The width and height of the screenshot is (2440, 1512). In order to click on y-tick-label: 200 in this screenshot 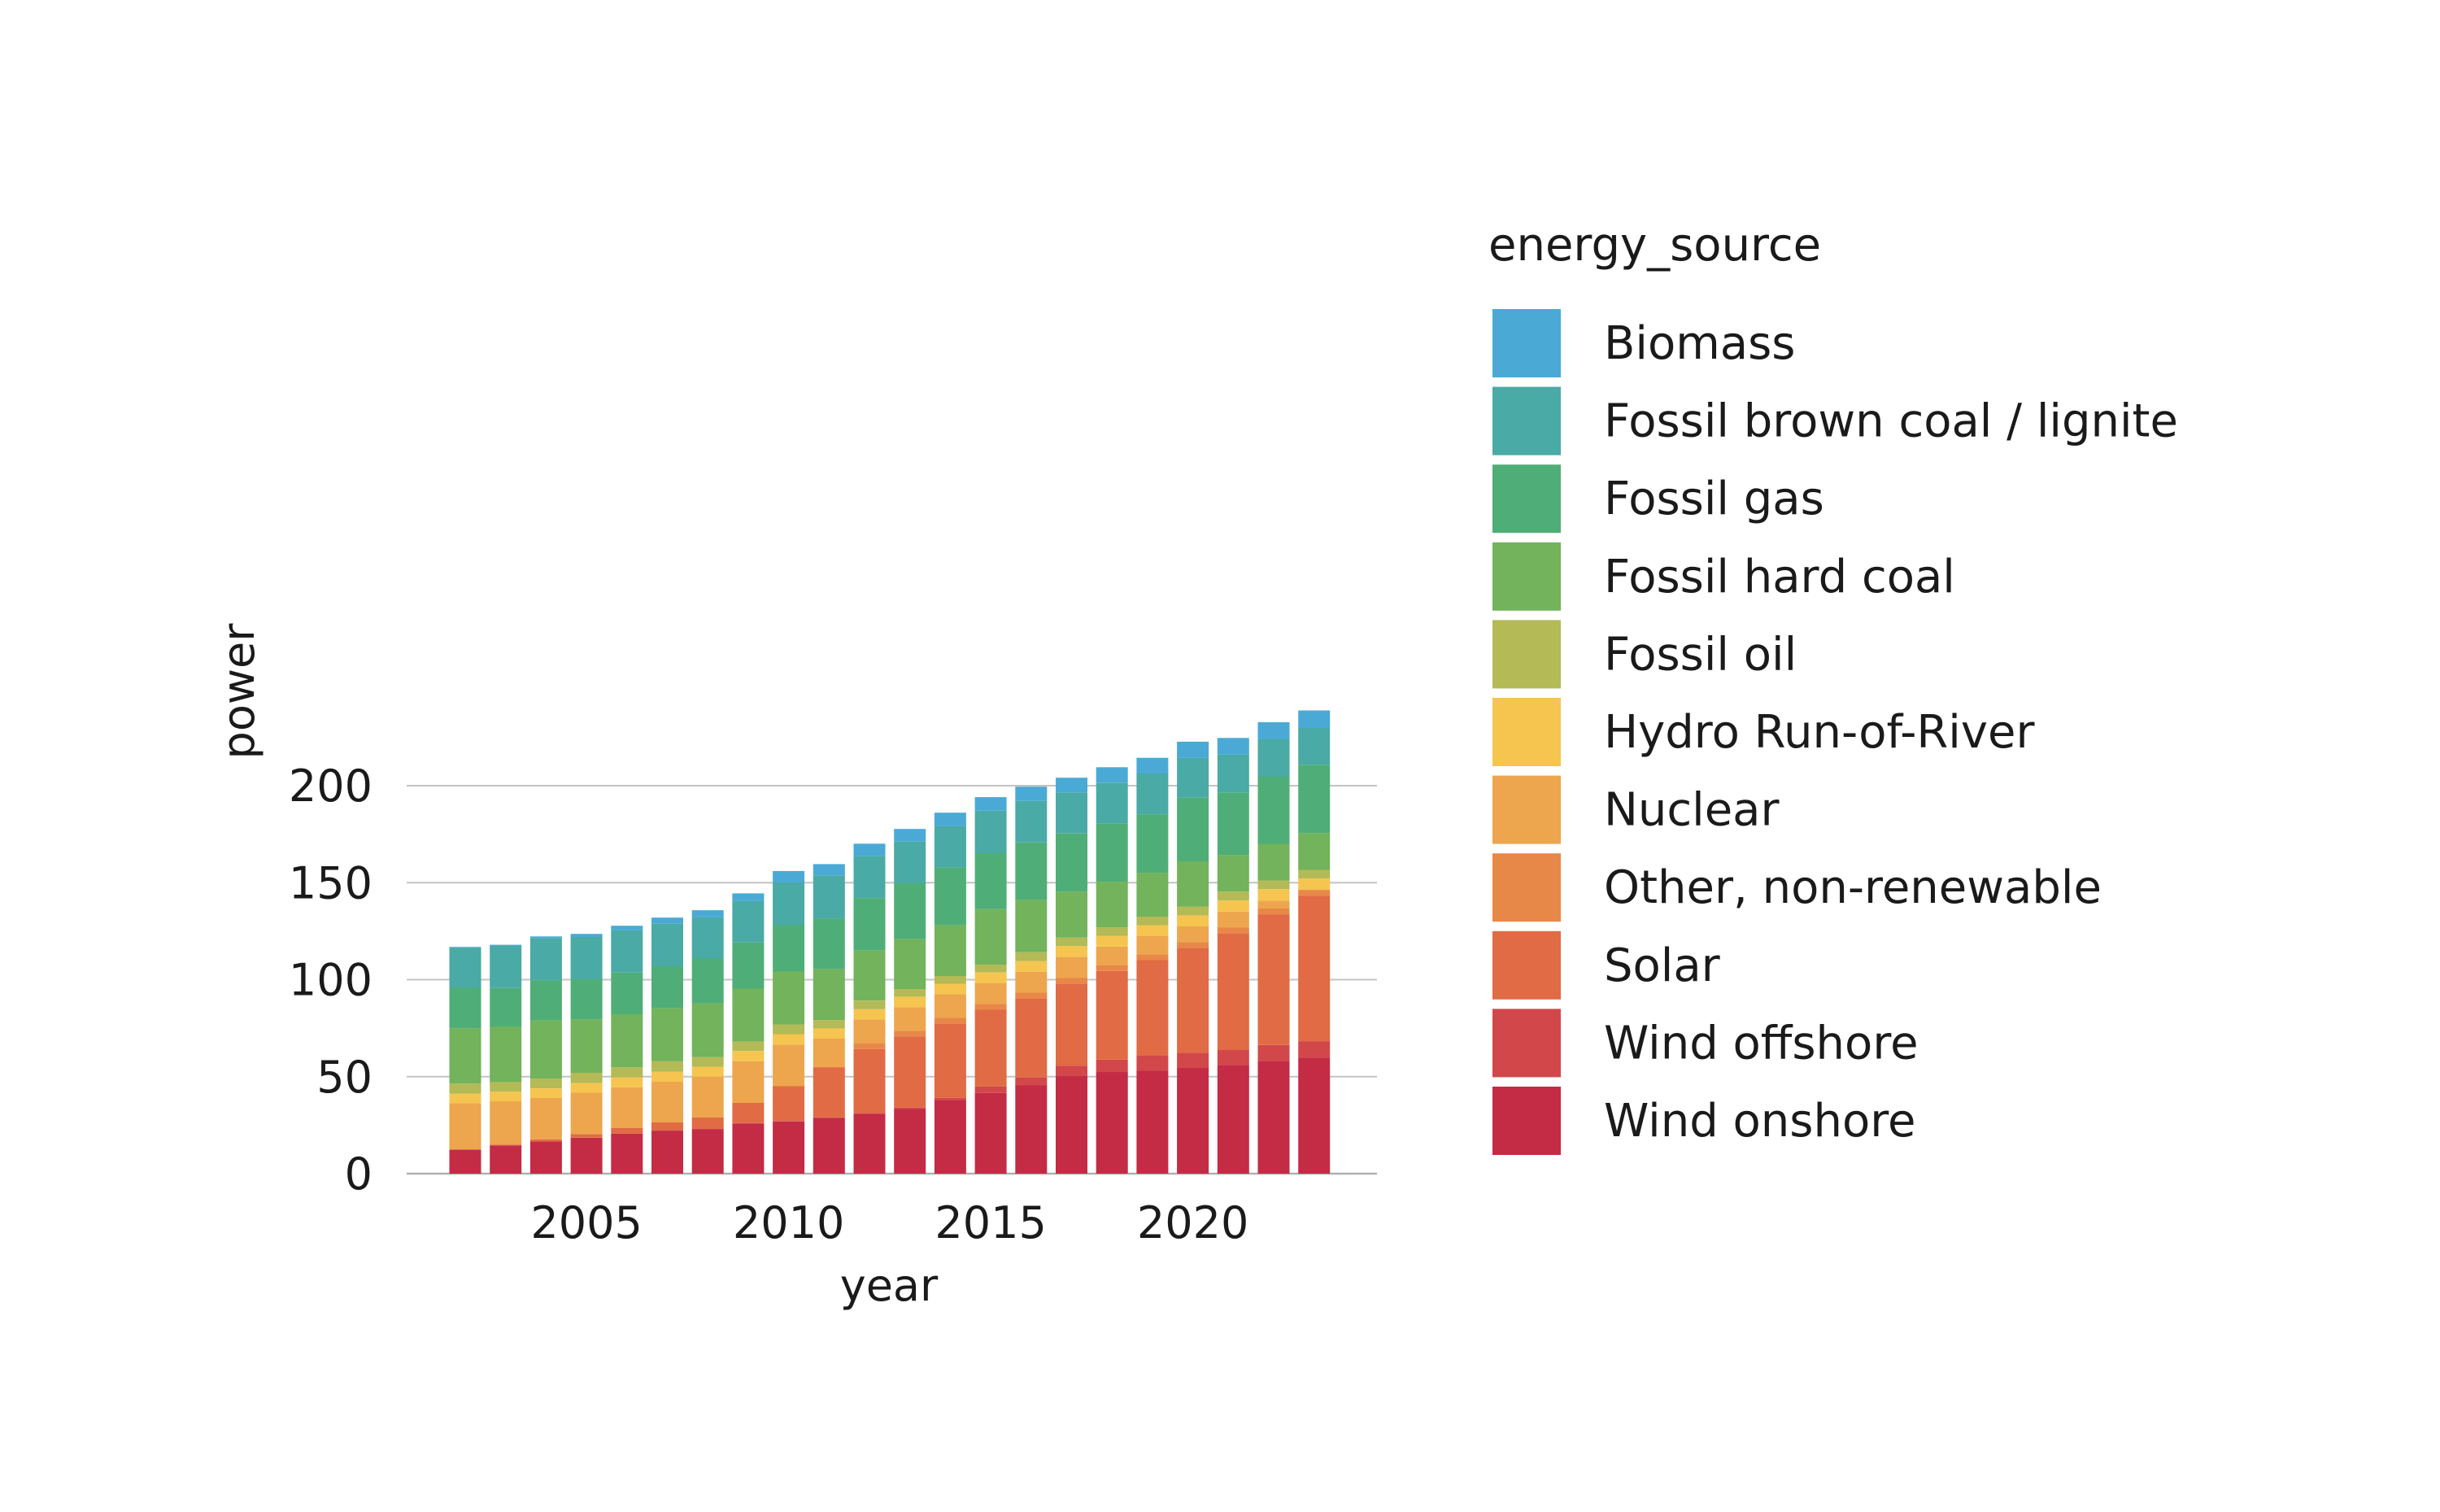, I will do `click(331, 786)`.